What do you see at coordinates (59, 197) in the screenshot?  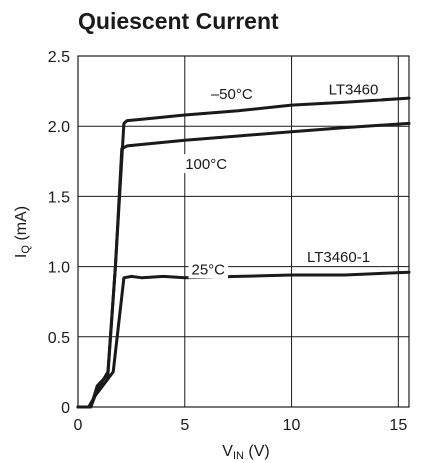 I see `y-tick-label: 1.5` at bounding box center [59, 197].